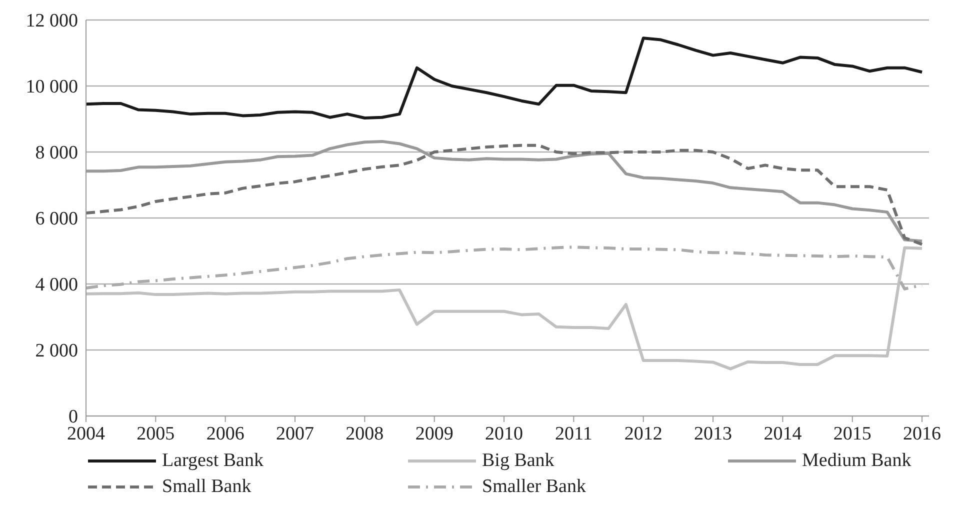 The width and height of the screenshot is (967, 510). I want to click on x-tick-label: 2008, so click(365, 433).